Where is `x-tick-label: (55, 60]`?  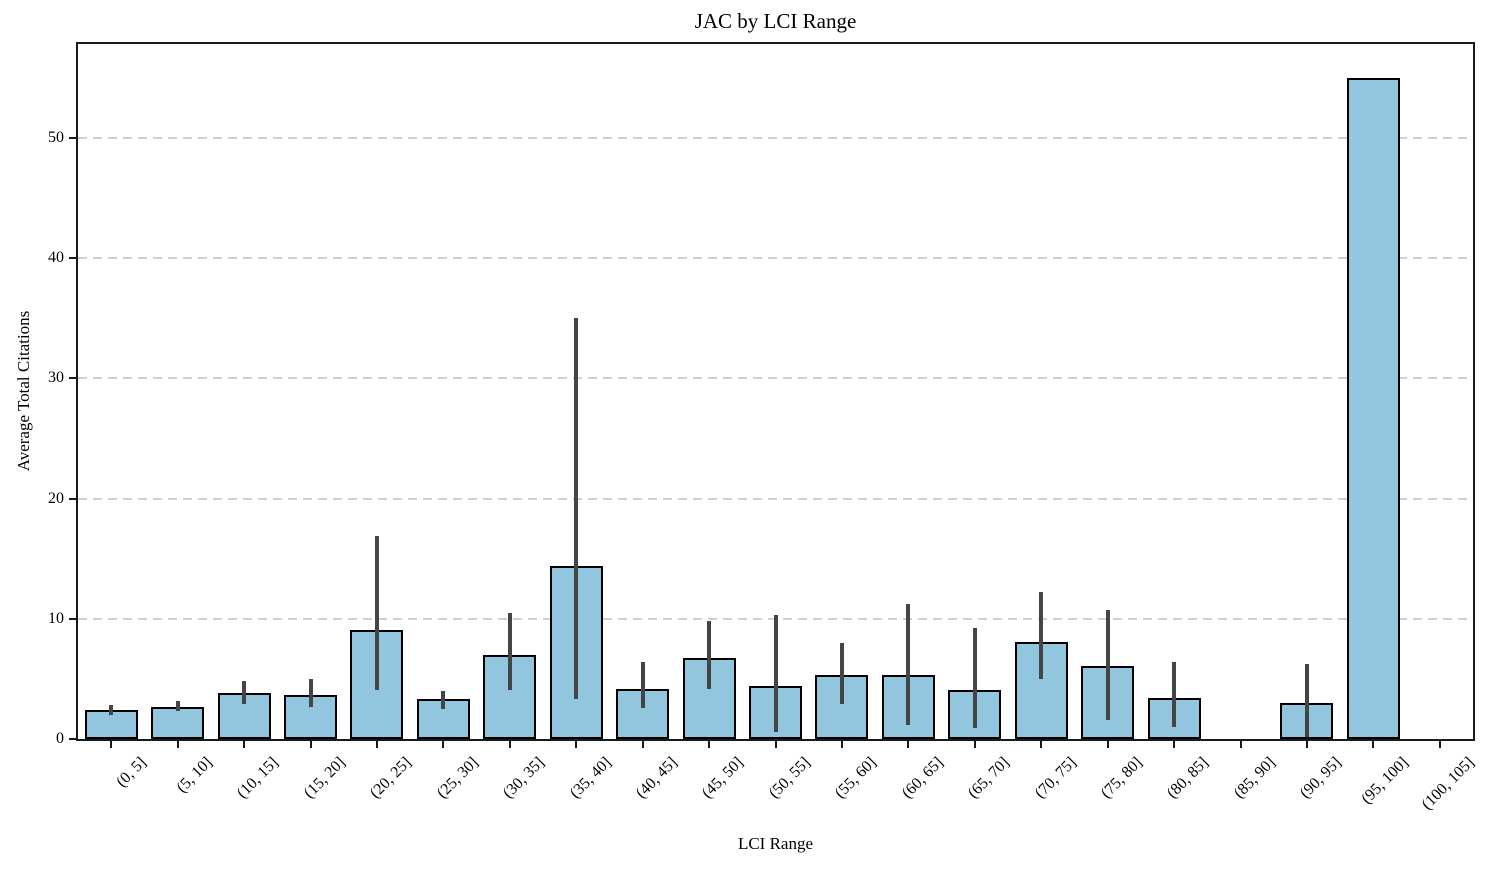
x-tick-label: (55, 60] is located at coordinates (856, 778).